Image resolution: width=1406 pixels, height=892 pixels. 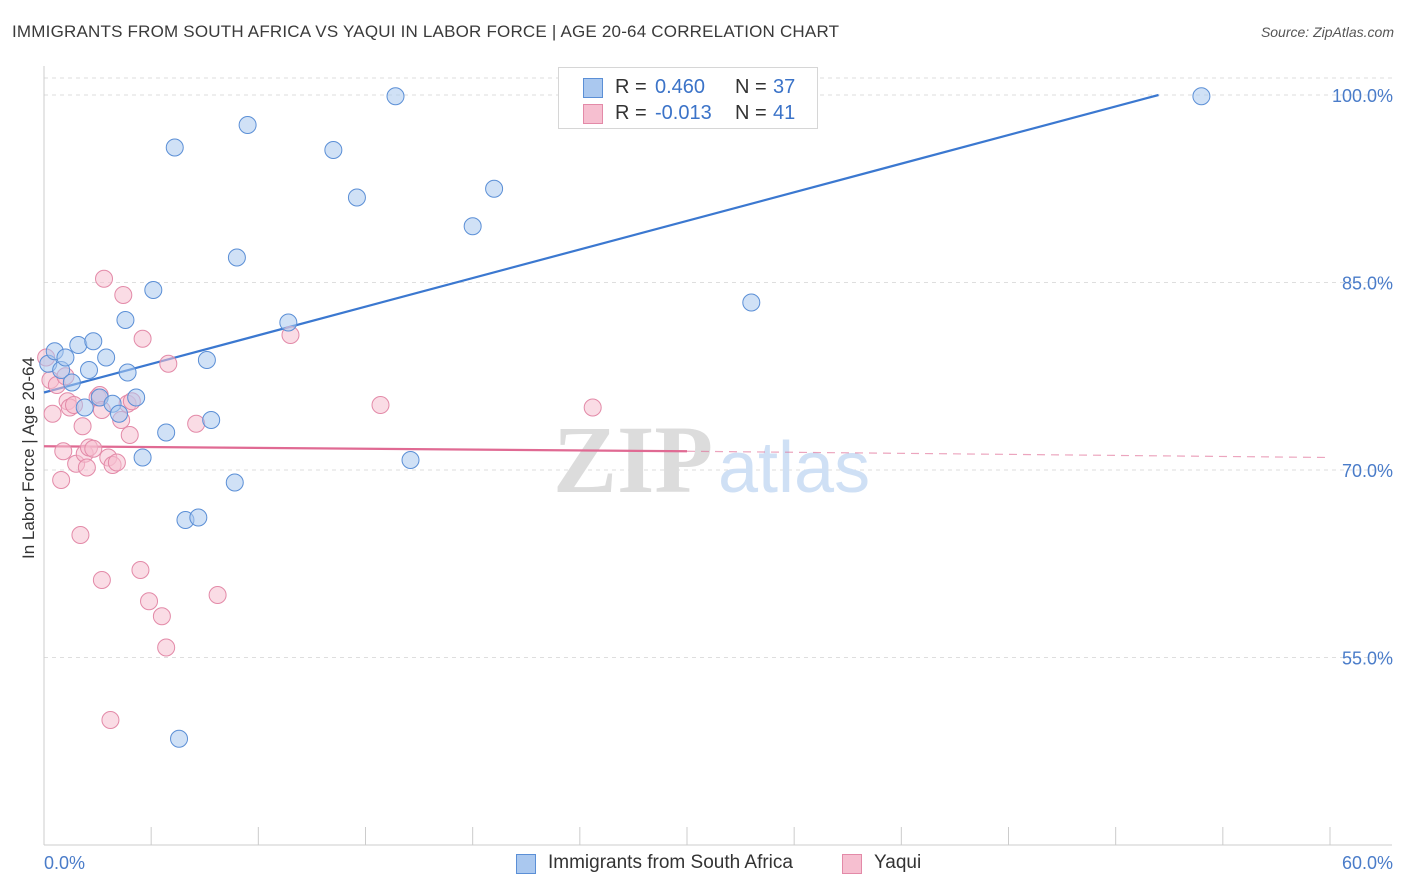 I want to click on legend-n-value: 41, so click(x=784, y=113).